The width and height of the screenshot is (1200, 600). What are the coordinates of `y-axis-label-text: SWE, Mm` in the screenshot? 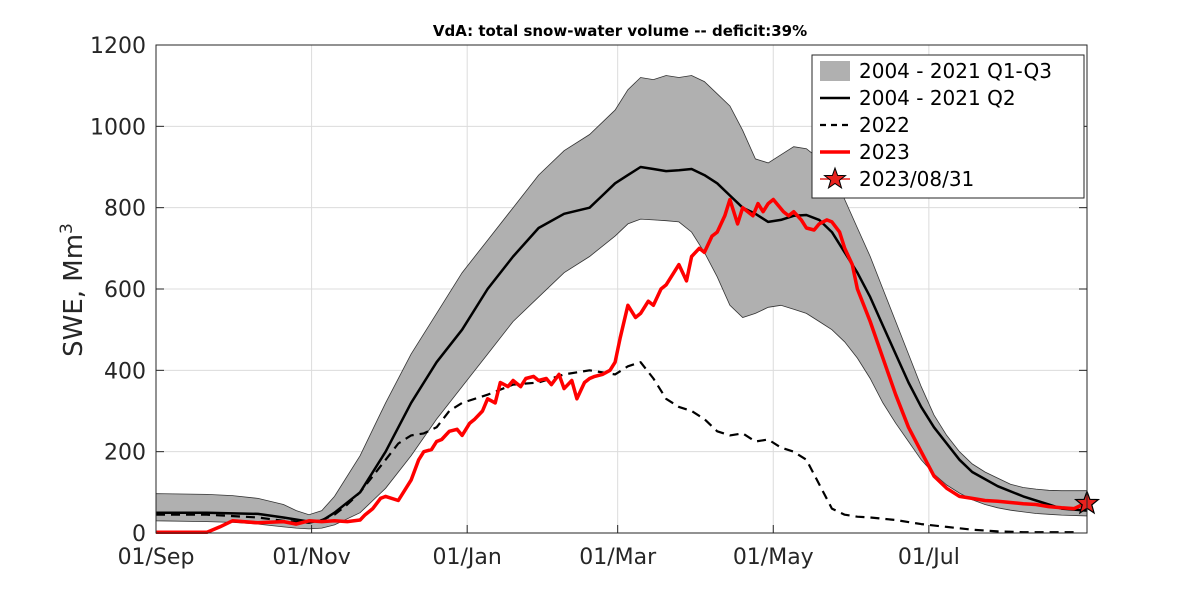 It's located at (74, 295).